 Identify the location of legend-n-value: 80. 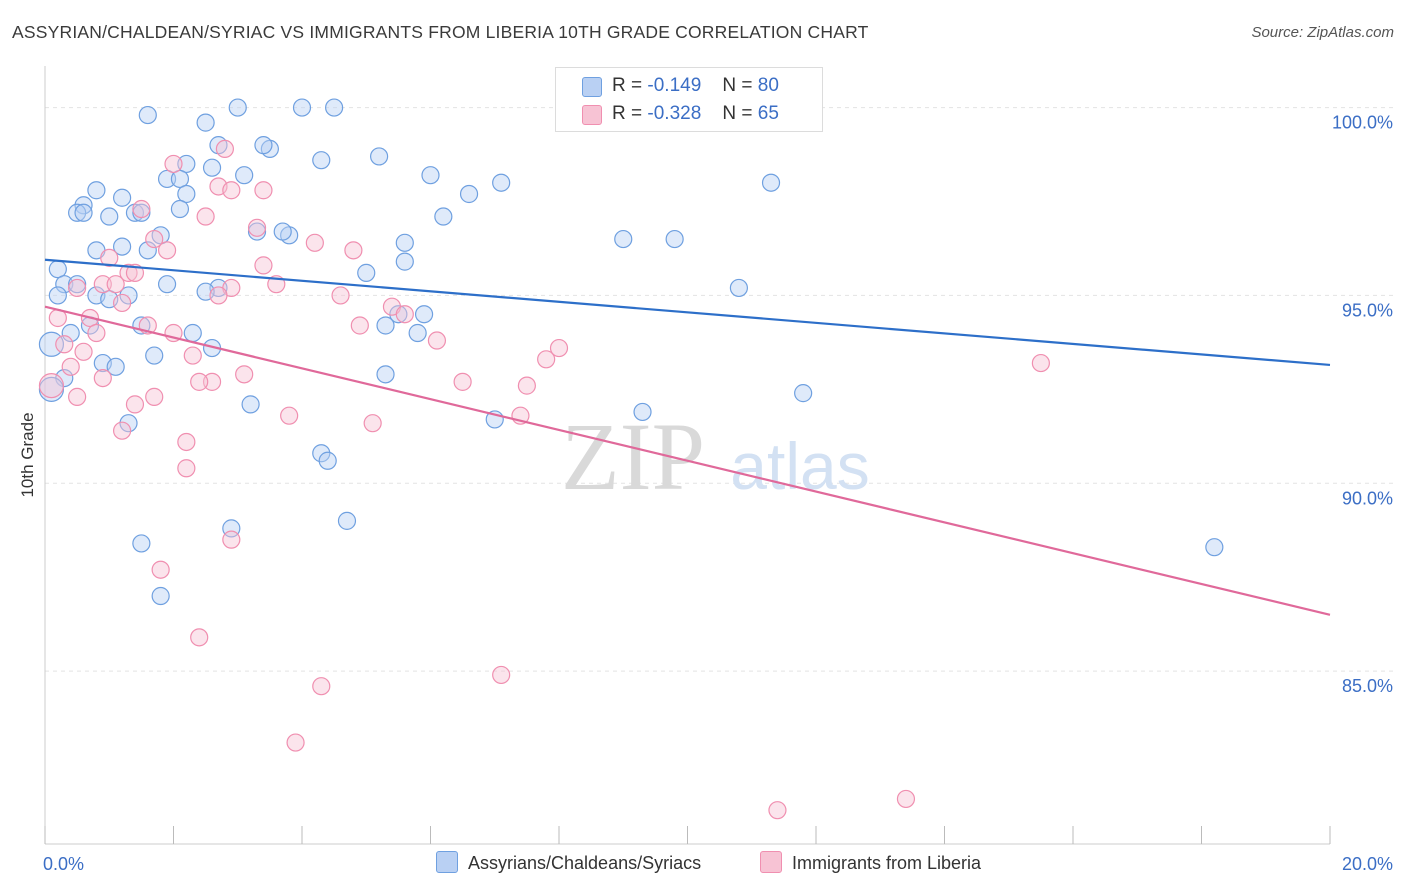
(768, 85).